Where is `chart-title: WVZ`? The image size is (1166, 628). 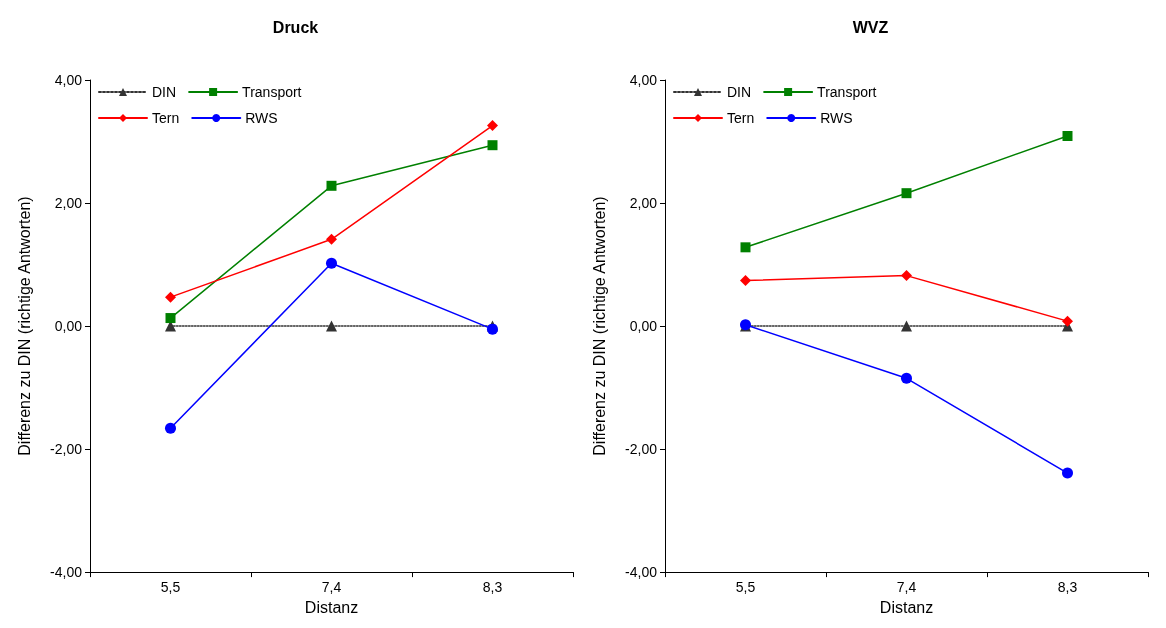
chart-title: WVZ is located at coordinates (870, 27).